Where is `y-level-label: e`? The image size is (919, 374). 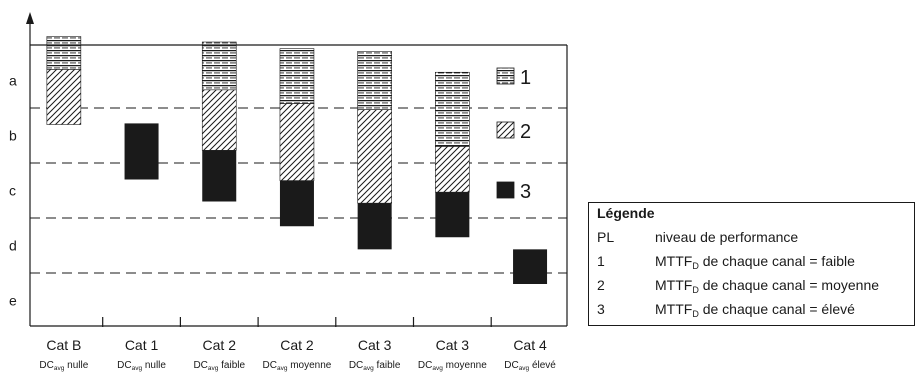 y-level-label: e is located at coordinates (13, 301).